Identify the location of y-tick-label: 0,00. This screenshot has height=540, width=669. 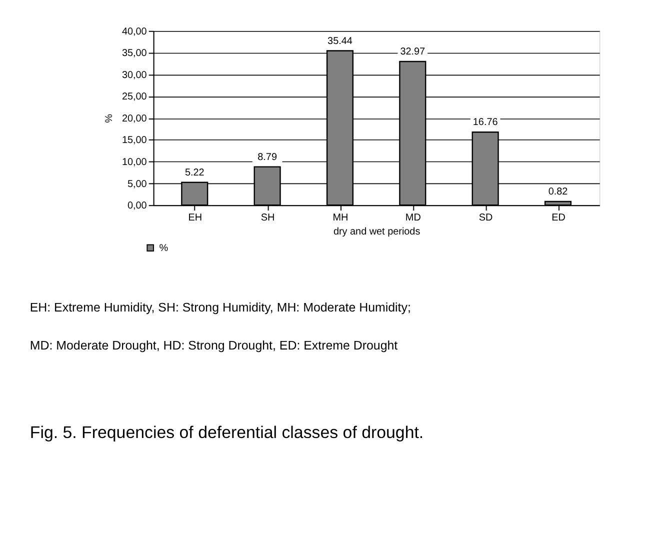
(138, 206).